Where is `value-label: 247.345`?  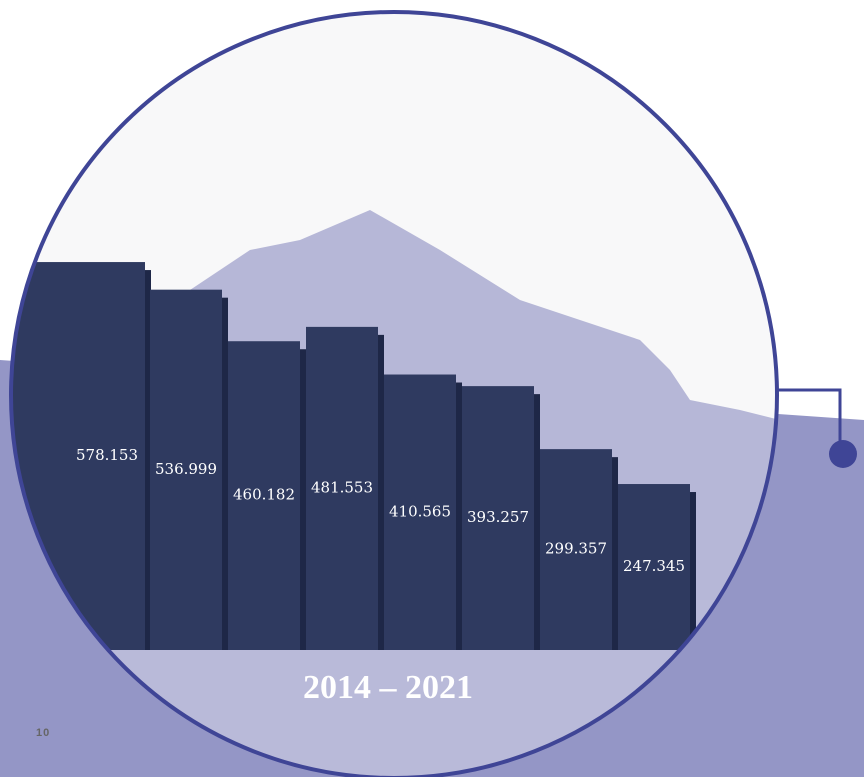
value-label: 247.345 is located at coordinates (654, 566).